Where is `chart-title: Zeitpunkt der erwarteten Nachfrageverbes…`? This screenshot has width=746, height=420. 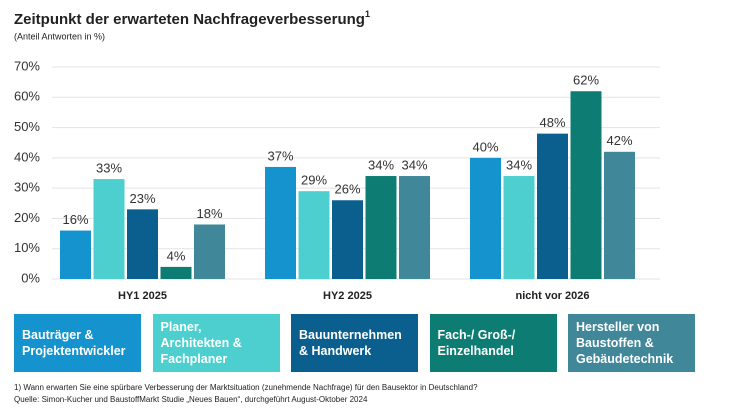
chart-title: Zeitpunkt der erwarteten Nachfrageverbes… is located at coordinates (192, 18).